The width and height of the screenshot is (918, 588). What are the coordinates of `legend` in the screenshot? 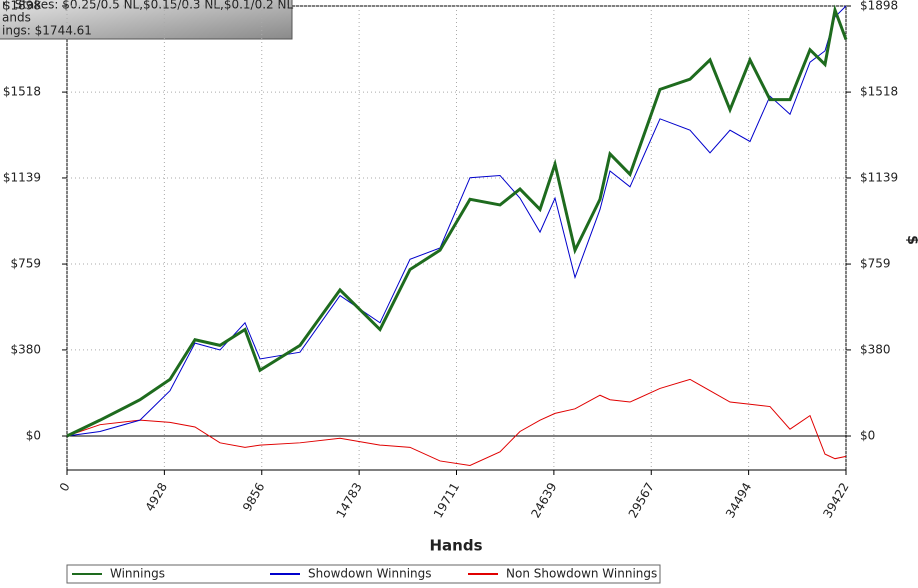 It's located at (363, 574).